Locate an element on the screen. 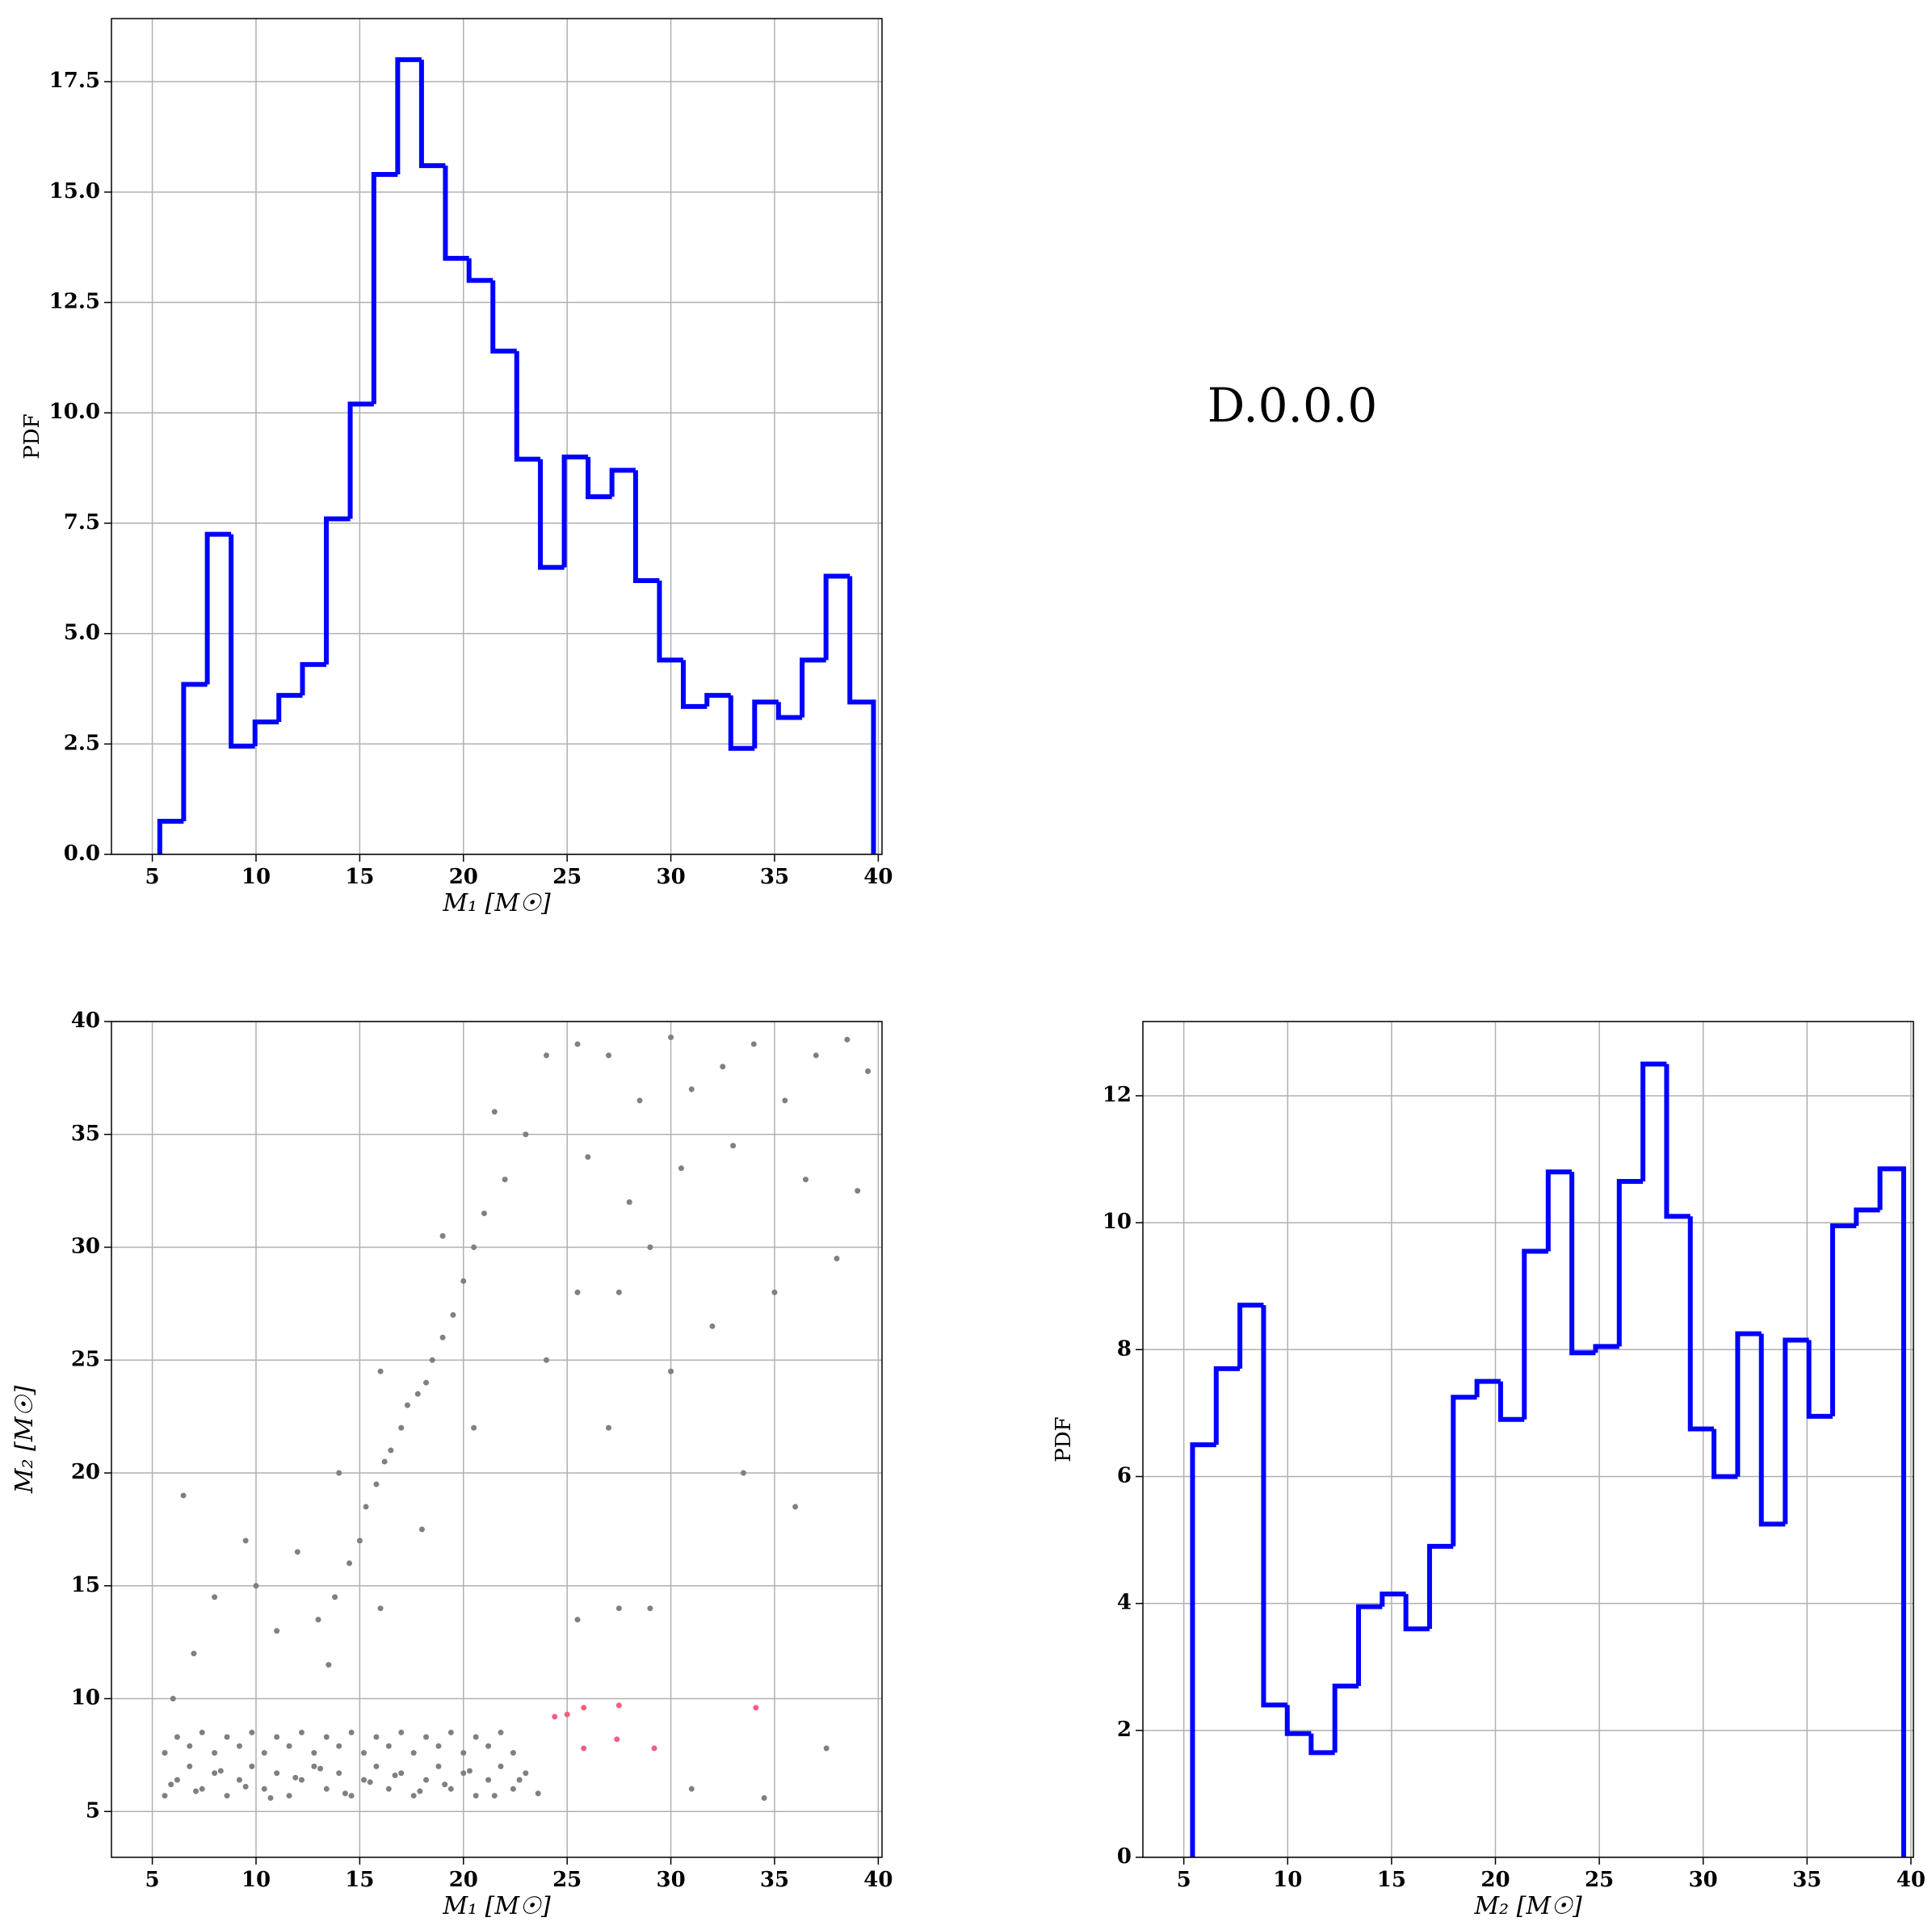  y-tick-label: 25 is located at coordinates (85, 1359).